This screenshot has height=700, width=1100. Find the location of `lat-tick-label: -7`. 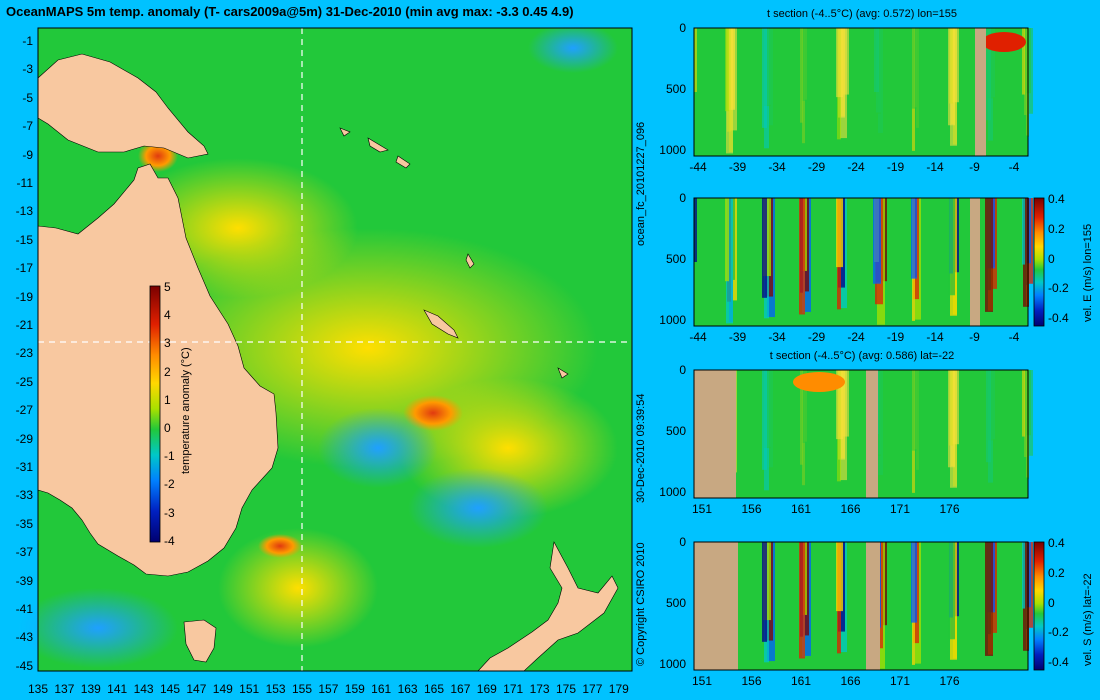

lat-tick-label: -7 is located at coordinates (27, 126).